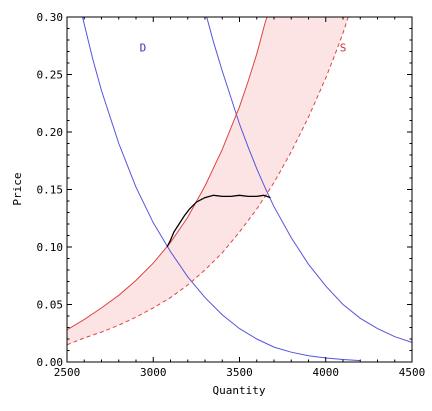  I want to click on x-tick-label: 3500, so click(239, 372).